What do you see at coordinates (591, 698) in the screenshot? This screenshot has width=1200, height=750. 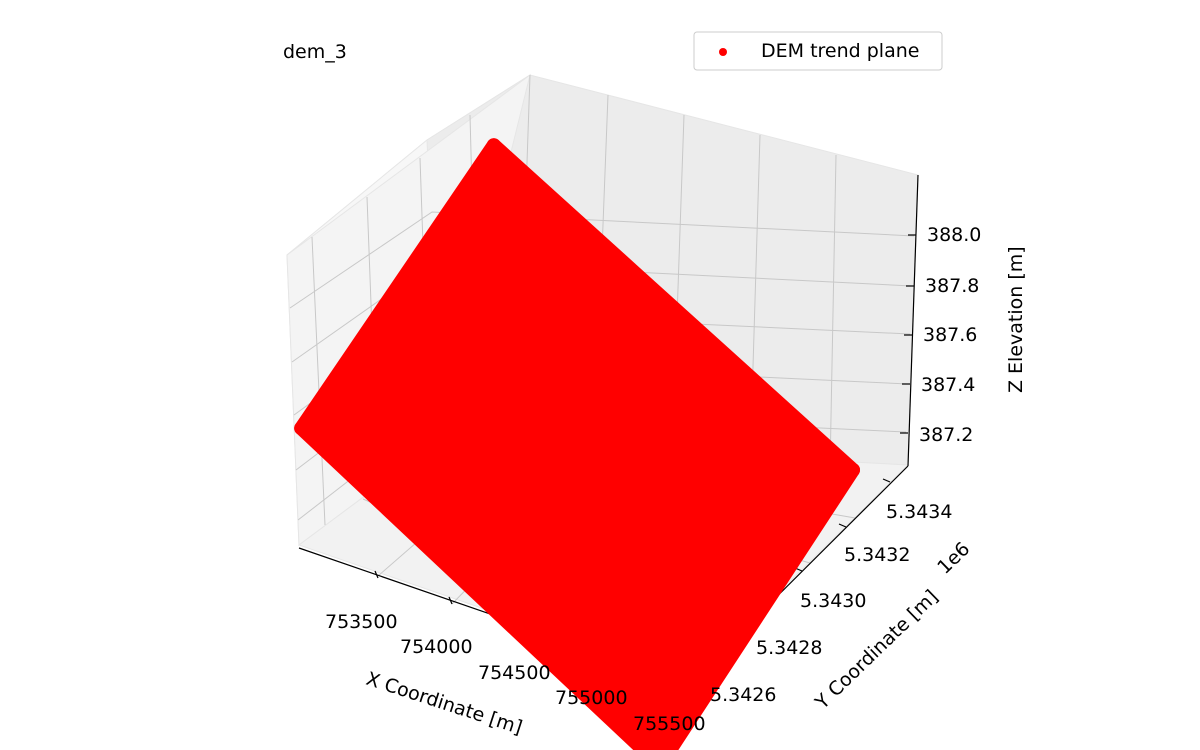 I see `x-tick-label: 755000` at bounding box center [591, 698].